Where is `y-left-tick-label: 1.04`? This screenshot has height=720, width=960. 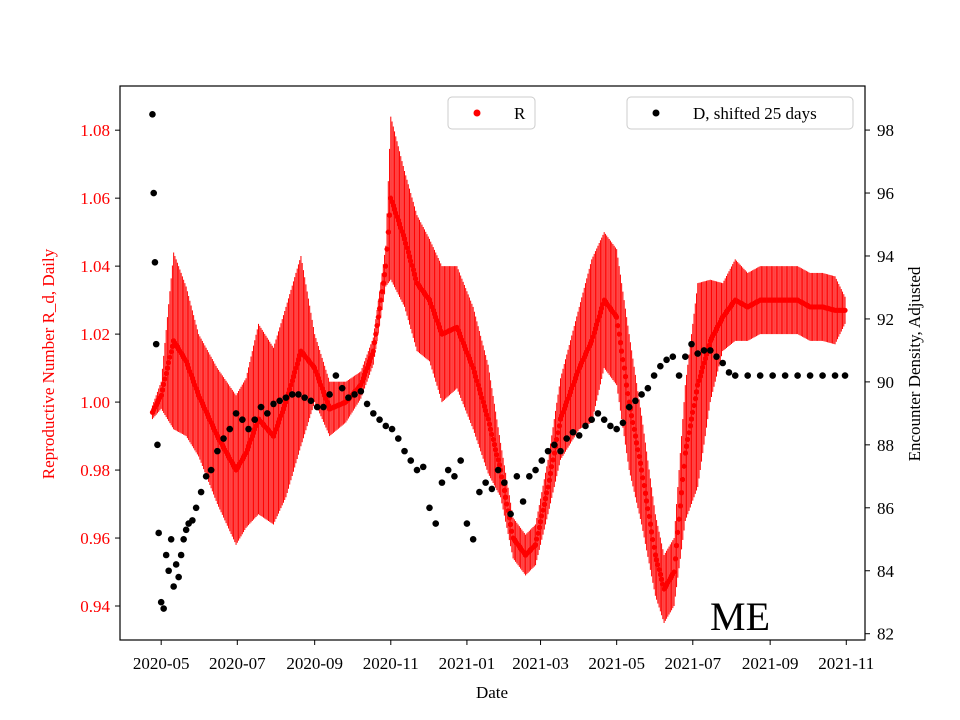 y-left-tick-label: 1.04 is located at coordinates (95, 266).